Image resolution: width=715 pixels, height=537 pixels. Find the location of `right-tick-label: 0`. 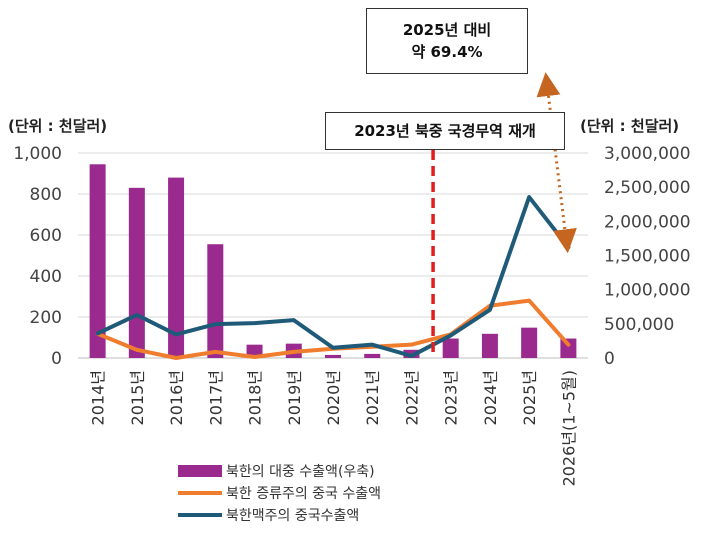

right-tick-label: 0 is located at coordinates (609, 359).